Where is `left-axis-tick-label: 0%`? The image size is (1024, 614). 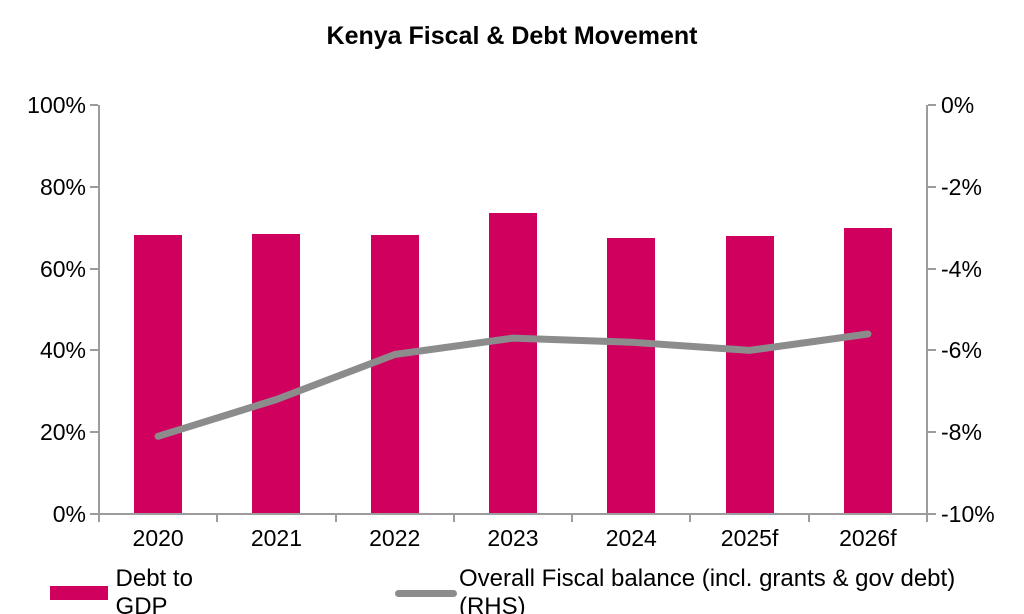
left-axis-tick-label: 0% is located at coordinates (69, 514).